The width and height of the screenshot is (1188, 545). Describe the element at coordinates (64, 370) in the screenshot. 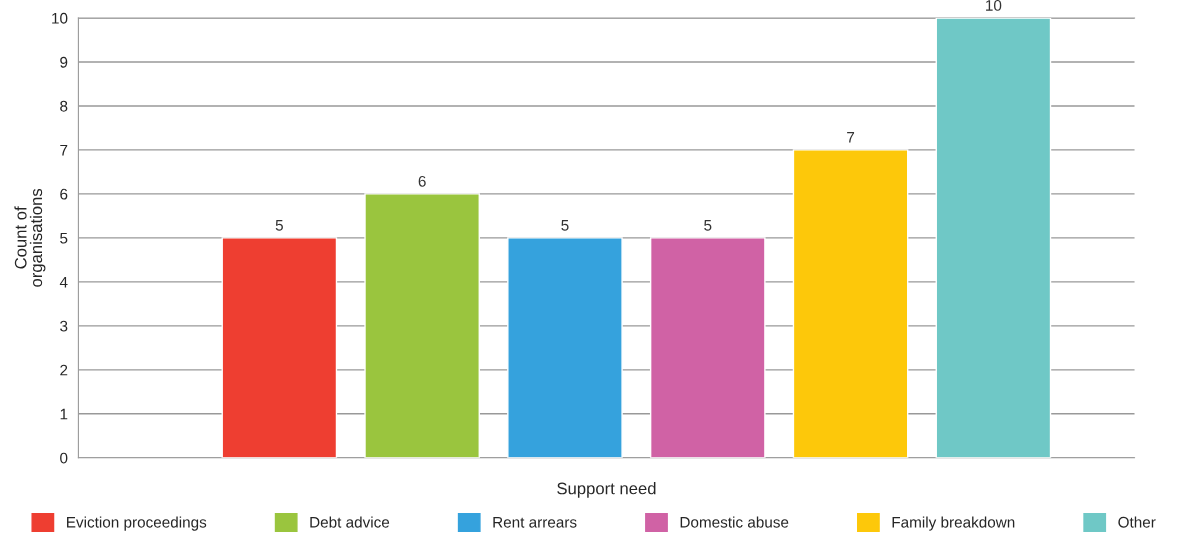

I see `y-tick-label: 2` at that location.